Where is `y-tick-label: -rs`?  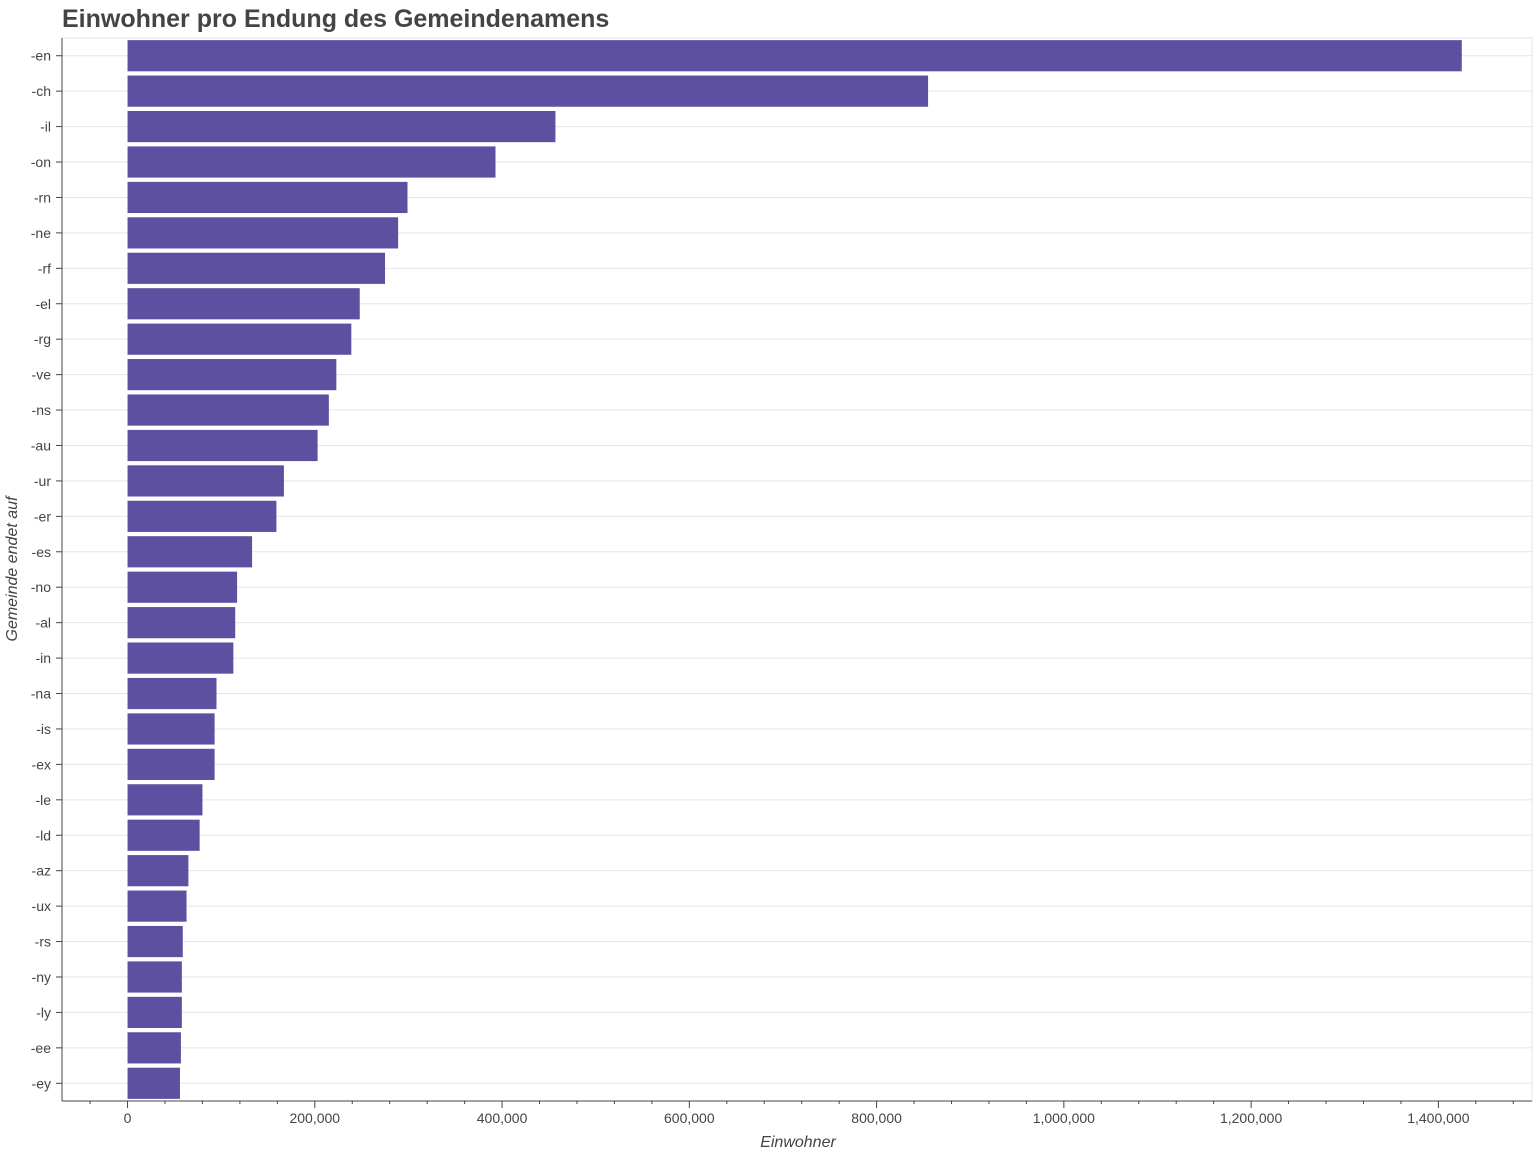 y-tick-label: -rs is located at coordinates (43, 942).